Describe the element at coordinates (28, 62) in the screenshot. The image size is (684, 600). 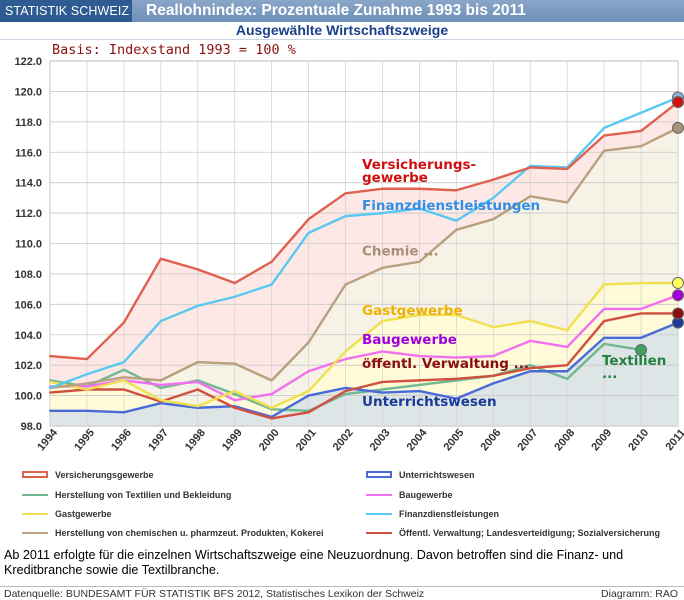
I see `y-tick-label: 122.0` at that location.